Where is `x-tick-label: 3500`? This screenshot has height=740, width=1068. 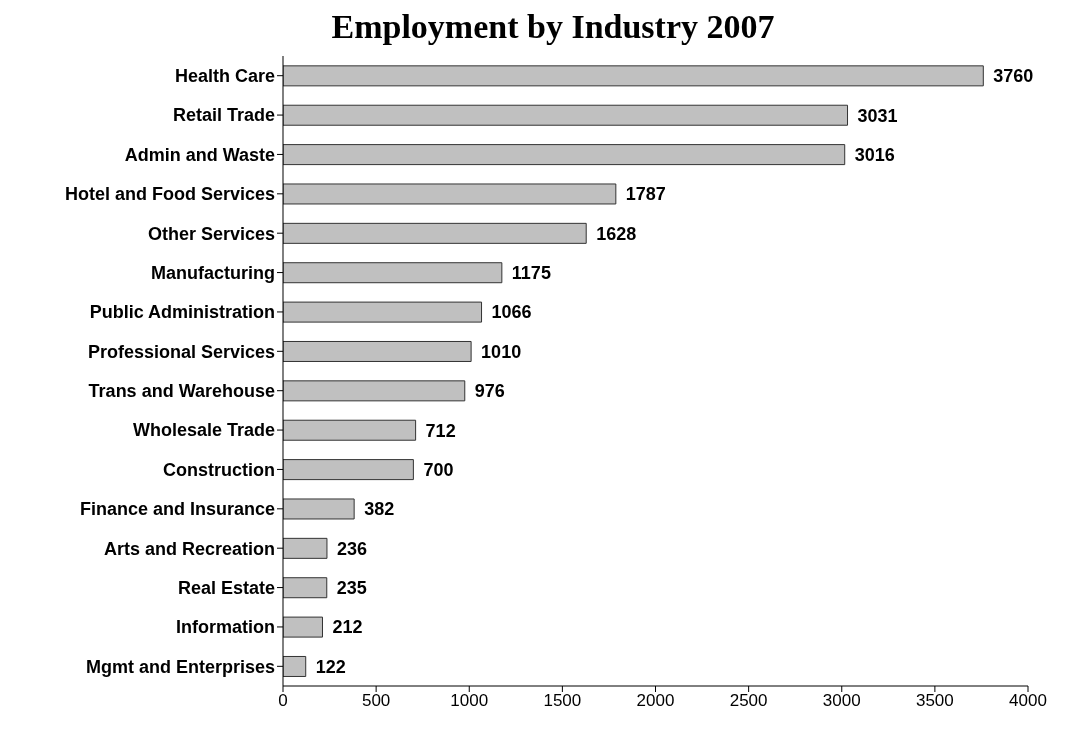
x-tick-label: 3500 is located at coordinates (934, 701).